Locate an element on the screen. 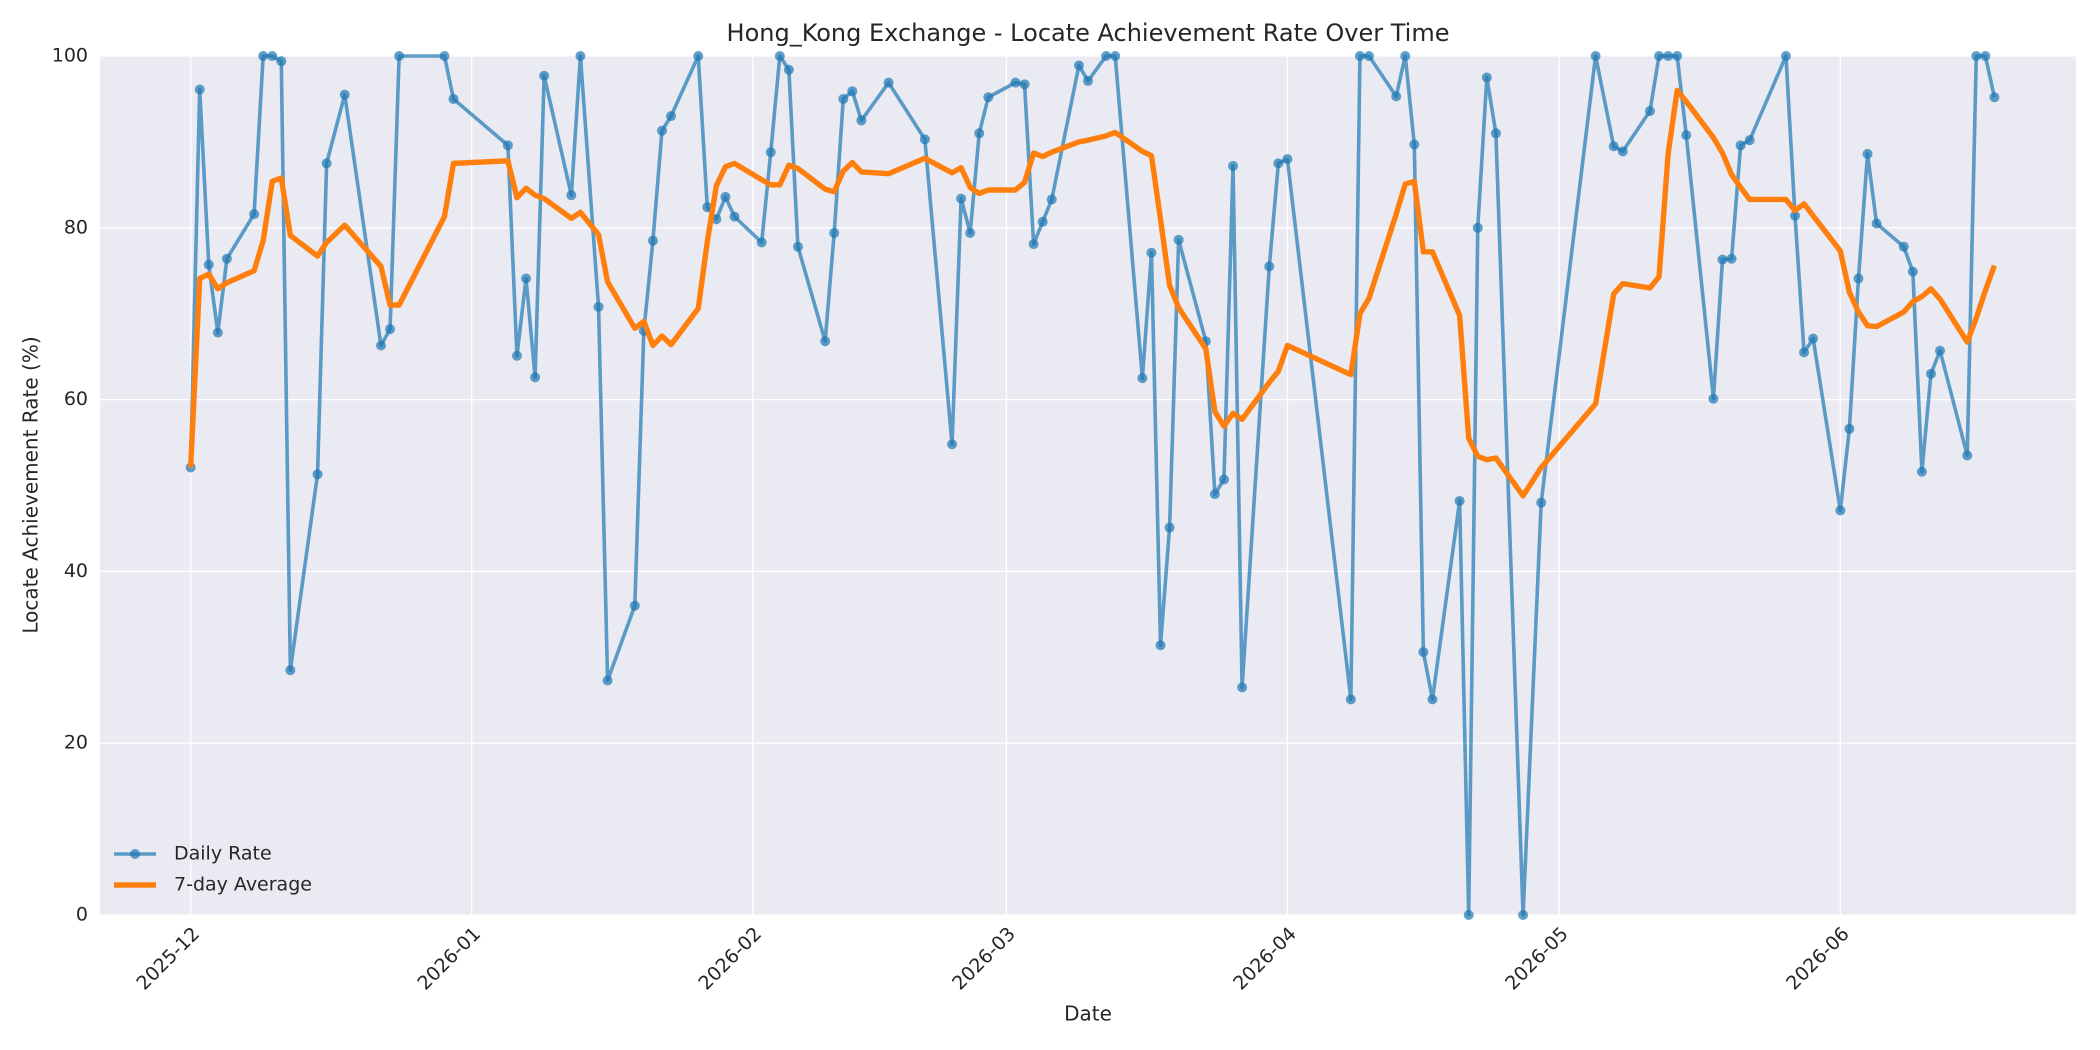 Image resolution: width=2100 pixels, height=1050 pixels. y-tick-label: 40 is located at coordinates (76, 571).